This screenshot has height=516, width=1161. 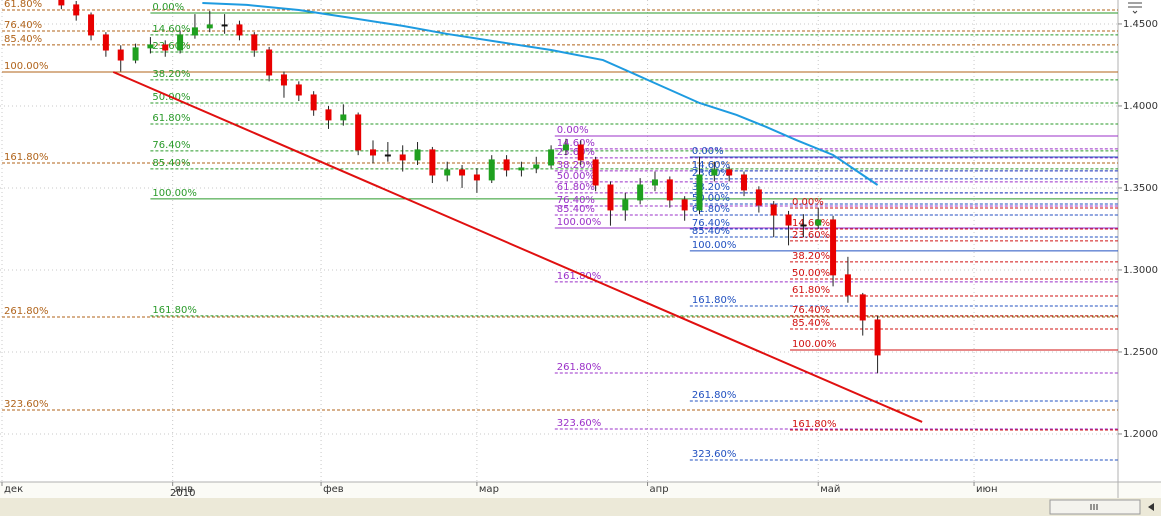 I want to click on scroll-thumb, so click(x=1095, y=507).